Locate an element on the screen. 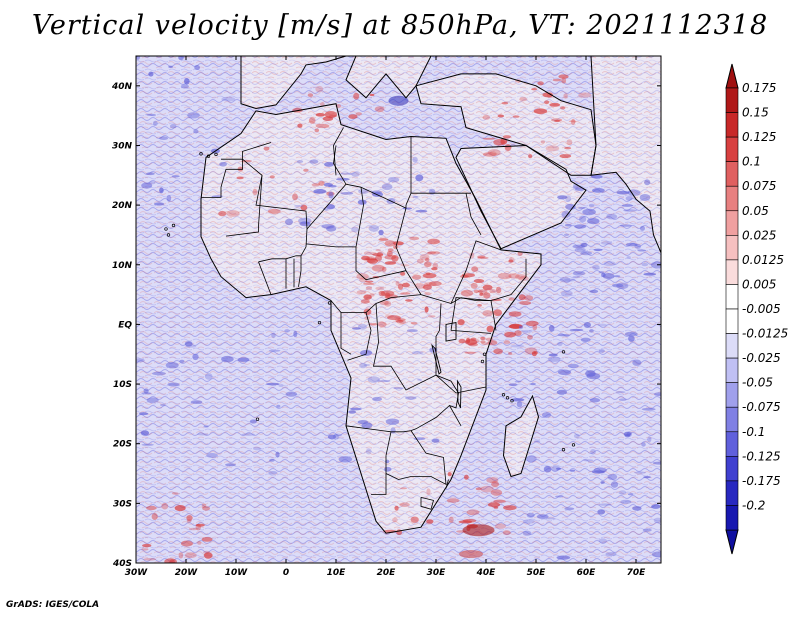  coastline is located at coordinates (521, 197).